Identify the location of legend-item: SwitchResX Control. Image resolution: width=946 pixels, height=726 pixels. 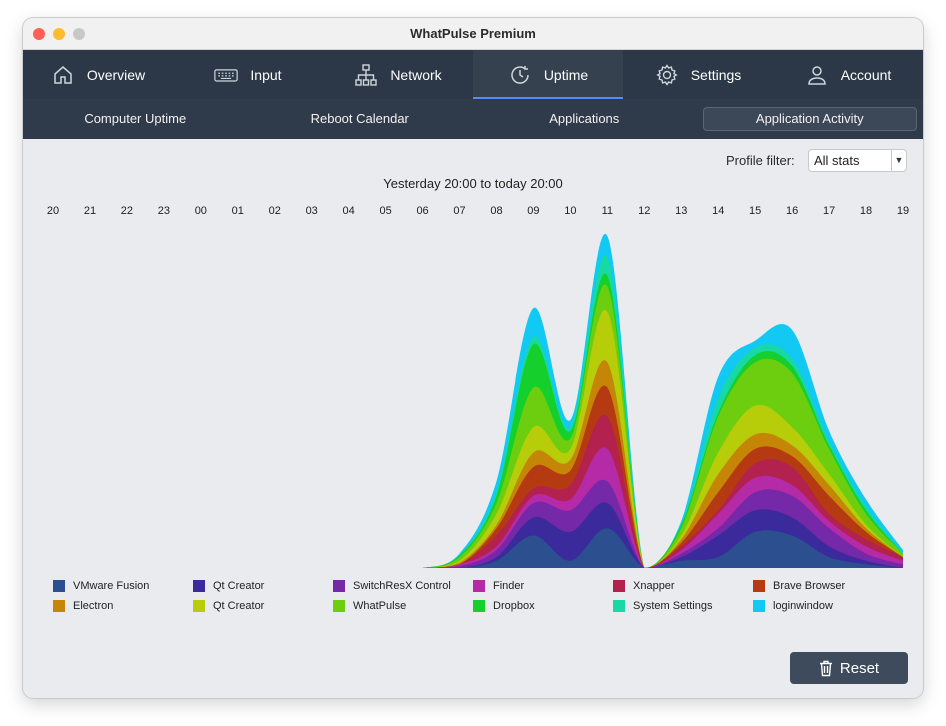
(403, 585).